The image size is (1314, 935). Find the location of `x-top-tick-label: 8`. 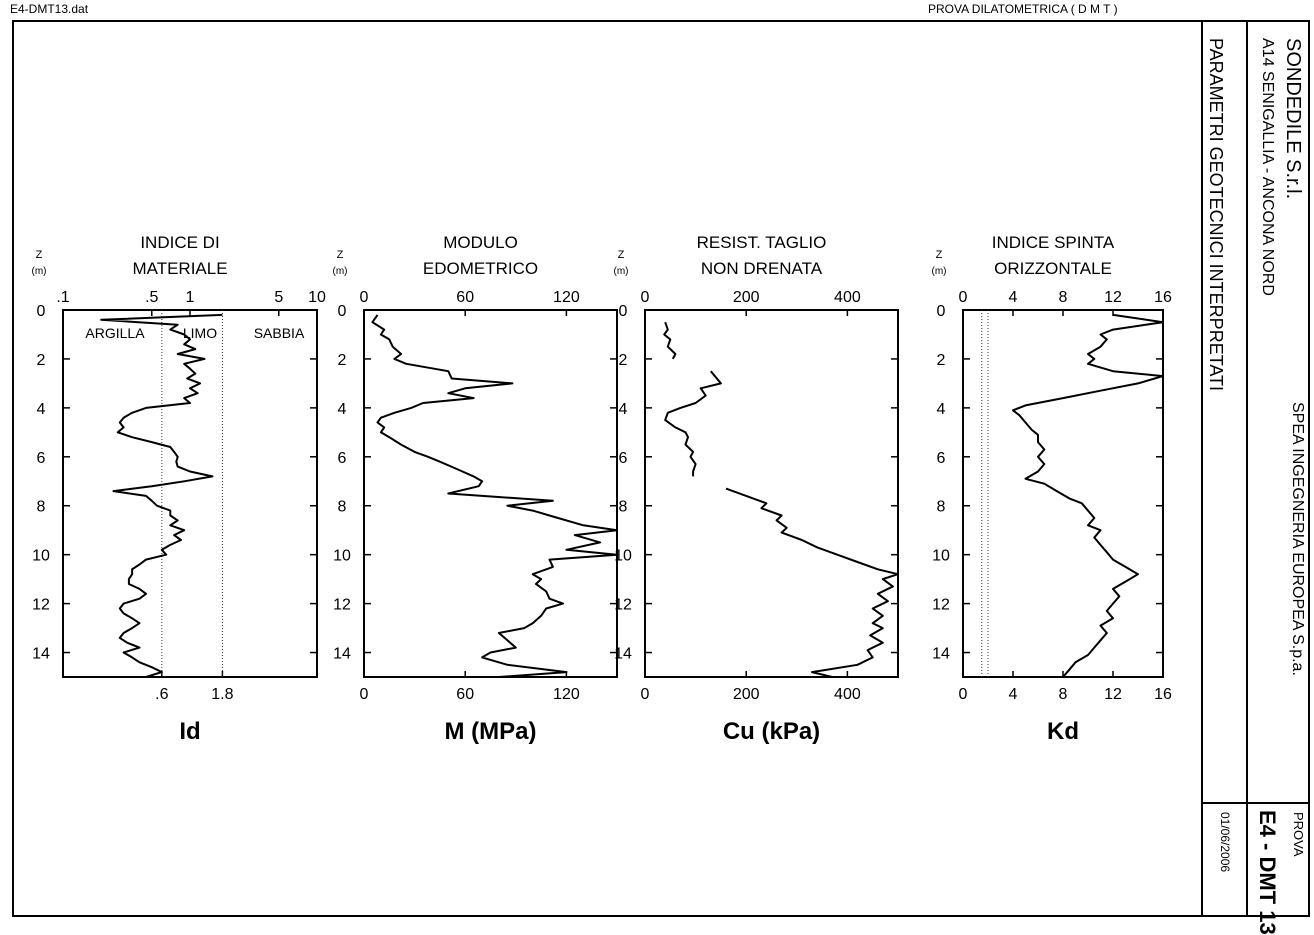

x-top-tick-label: 8 is located at coordinates (1063, 297).